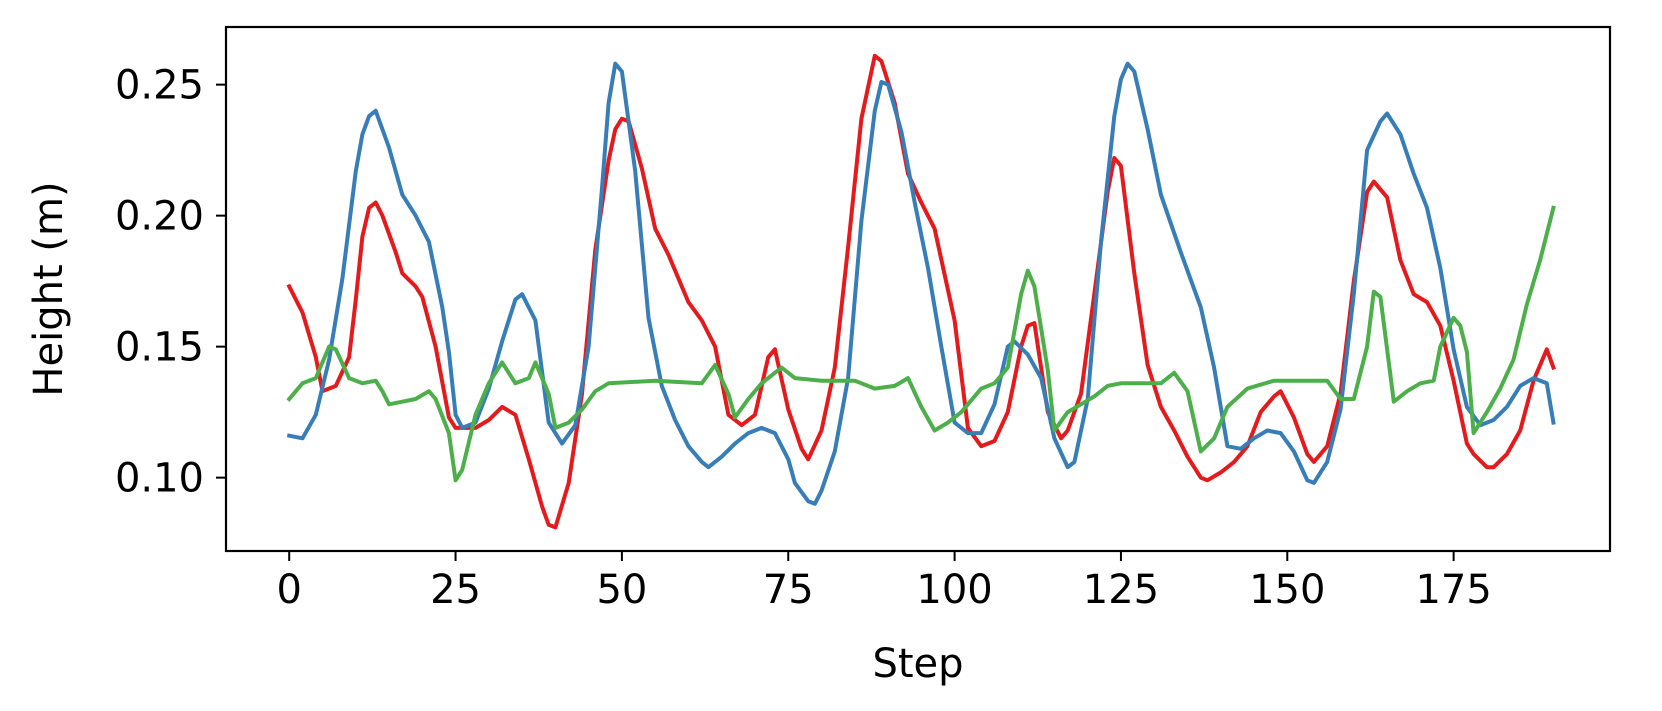 This screenshot has height=711, width=1662. Describe the element at coordinates (159, 479) in the screenshot. I see `y-tick-label: 0.10` at that location.